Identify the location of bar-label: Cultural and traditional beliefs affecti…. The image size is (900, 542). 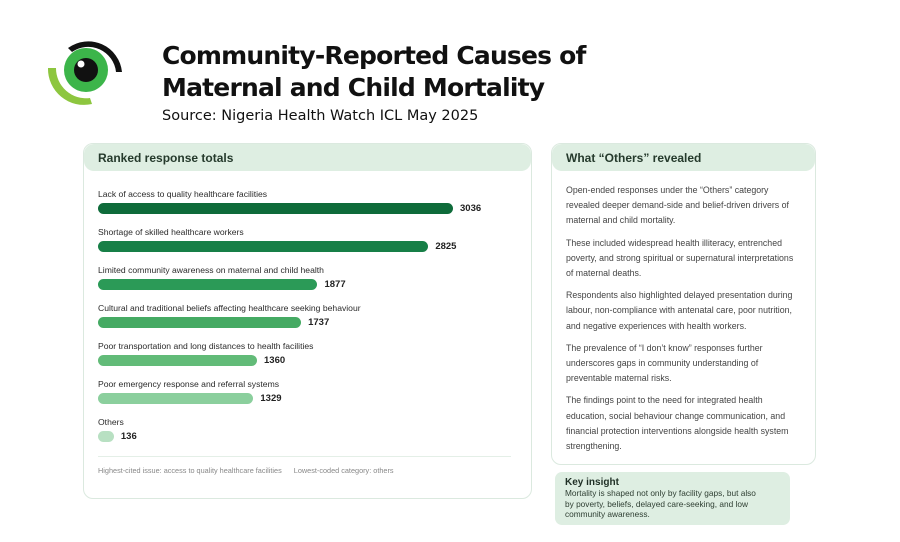
(229, 308).